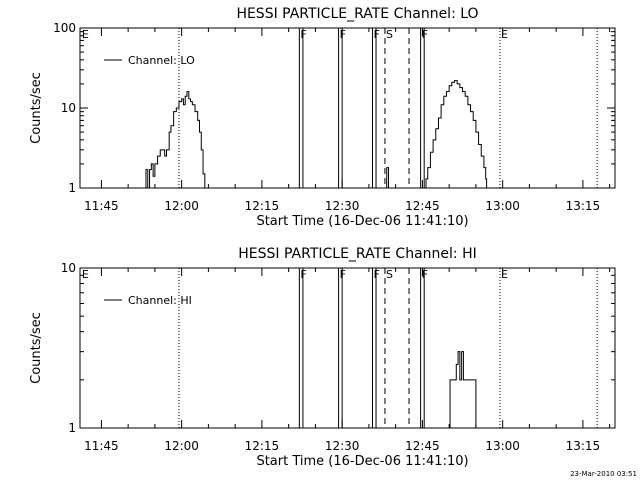 This screenshot has height=480, width=640. Describe the element at coordinates (64, 28) in the screenshot. I see `y-tick-label: 100` at that location.